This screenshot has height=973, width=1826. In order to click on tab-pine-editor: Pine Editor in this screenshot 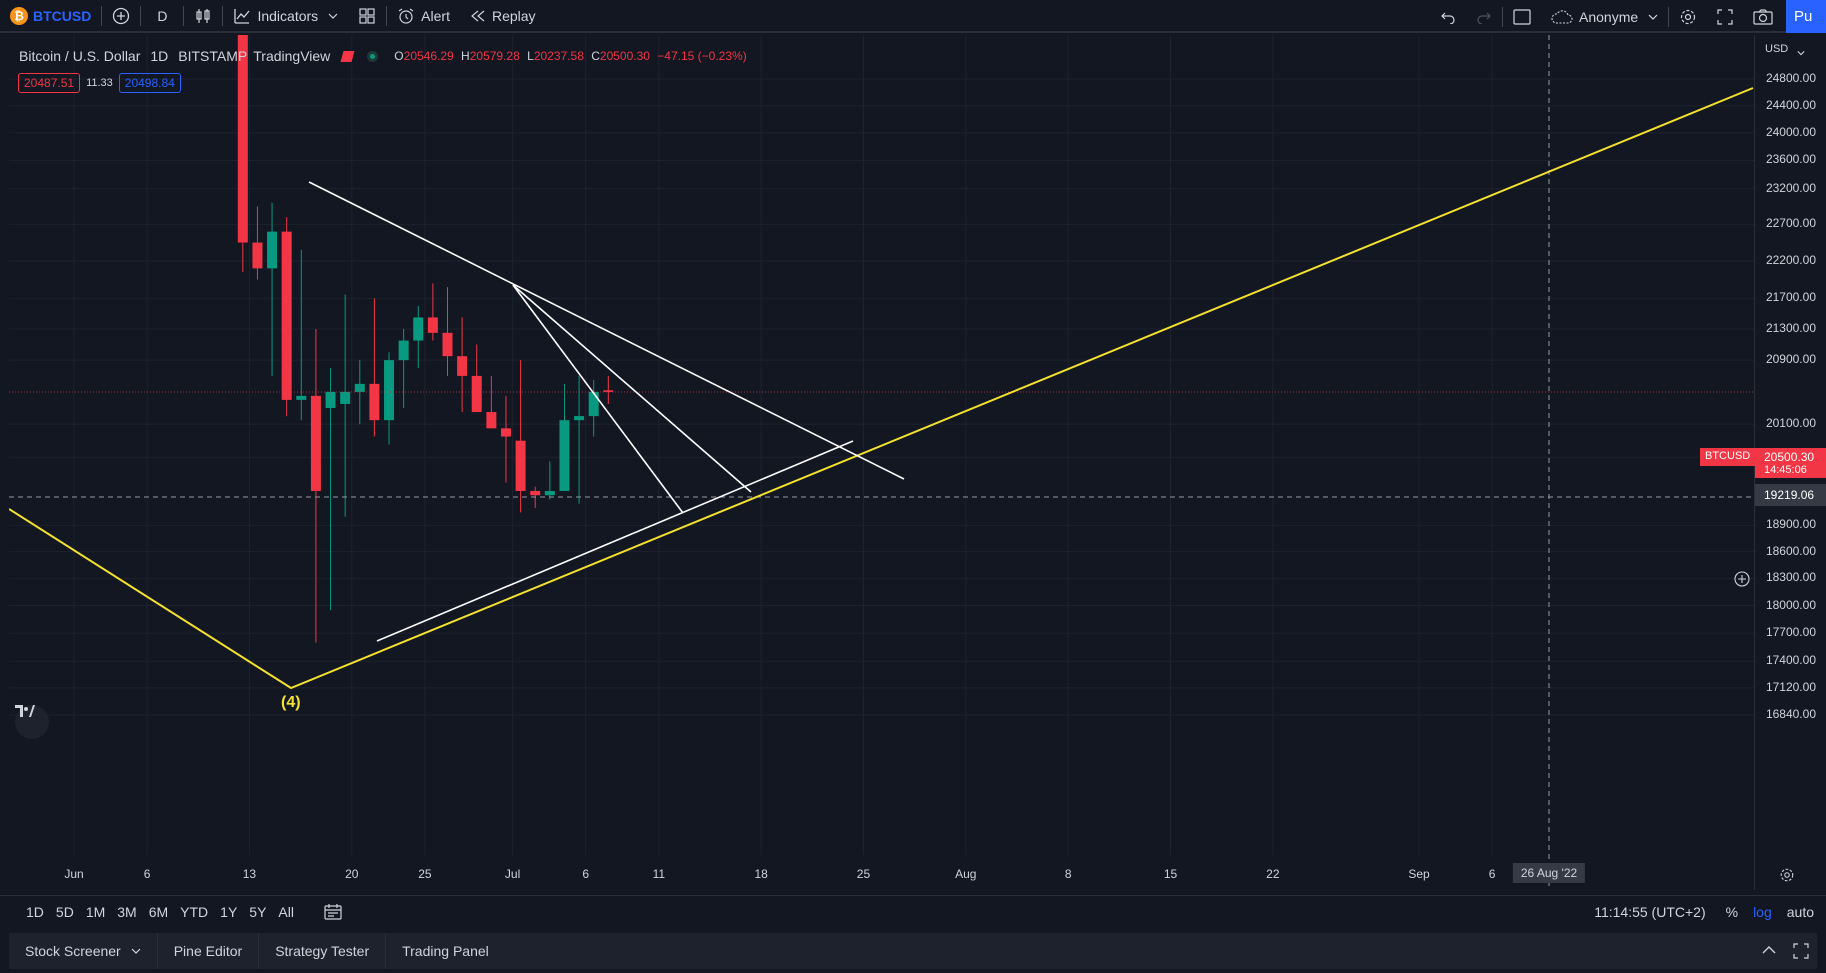, I will do `click(209, 951)`.